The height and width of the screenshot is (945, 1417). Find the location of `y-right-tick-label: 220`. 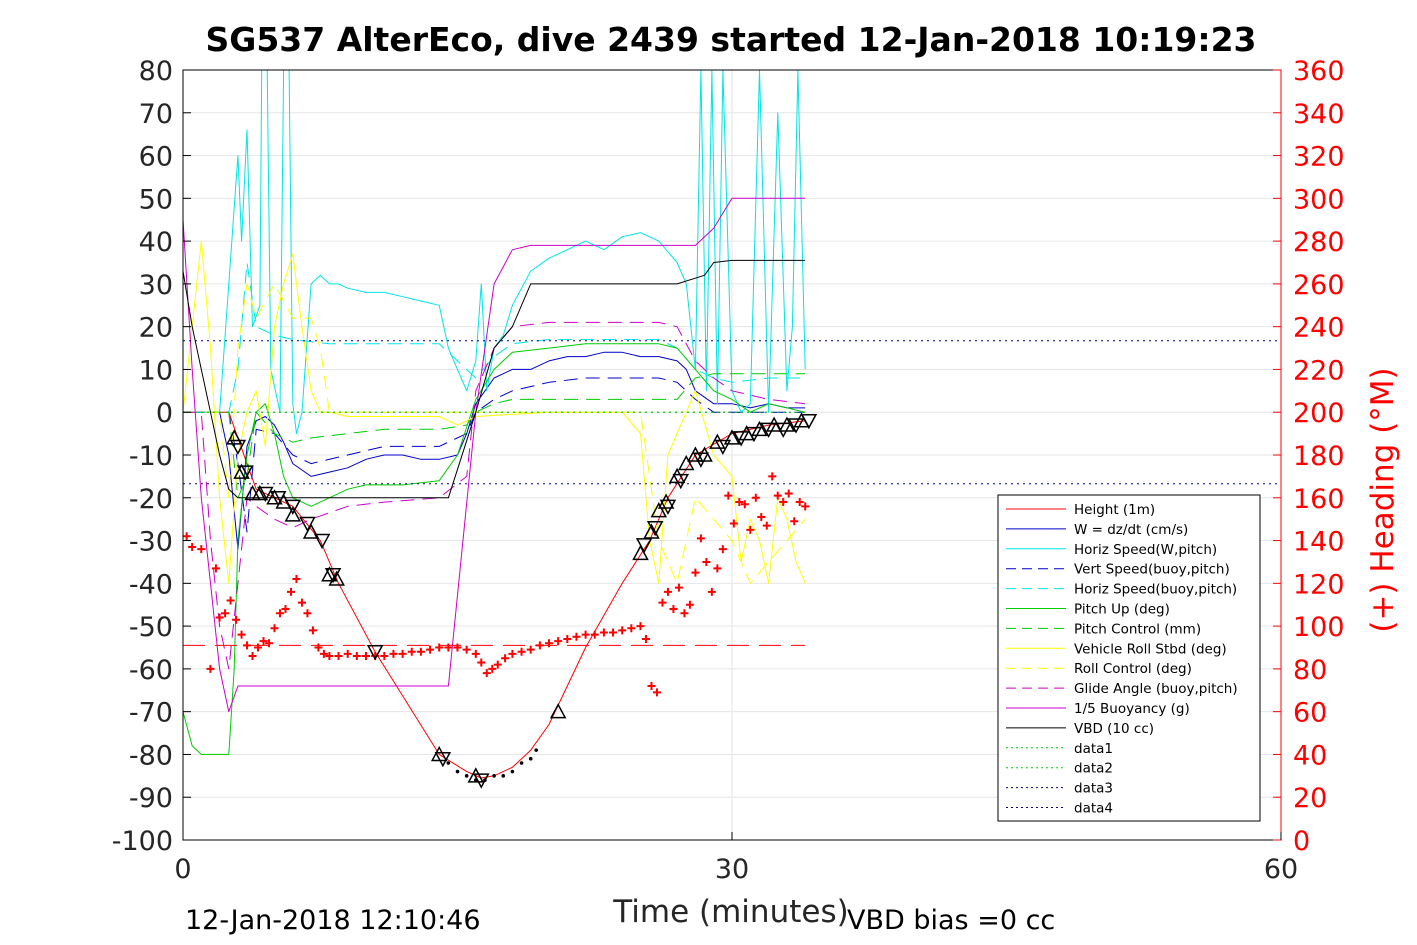

y-right-tick-label: 220 is located at coordinates (1319, 370).